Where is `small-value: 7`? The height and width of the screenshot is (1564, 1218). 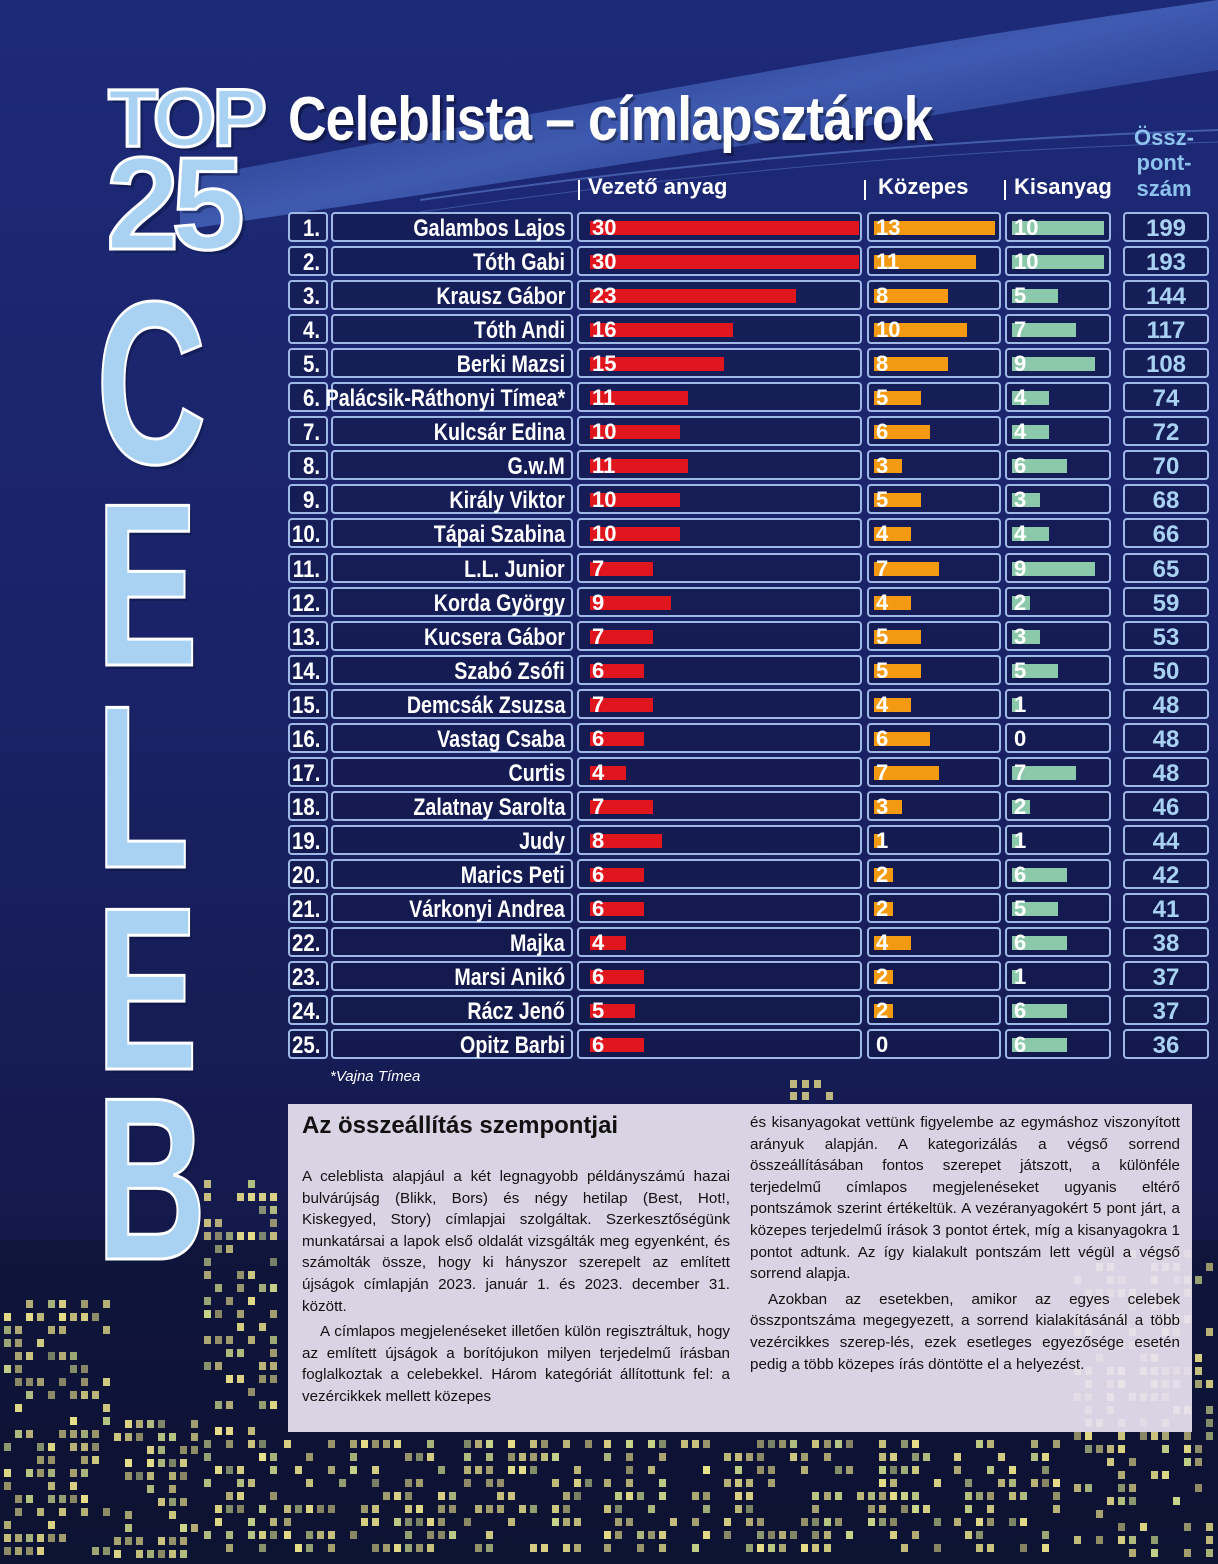 small-value: 7 is located at coordinates (1020, 772).